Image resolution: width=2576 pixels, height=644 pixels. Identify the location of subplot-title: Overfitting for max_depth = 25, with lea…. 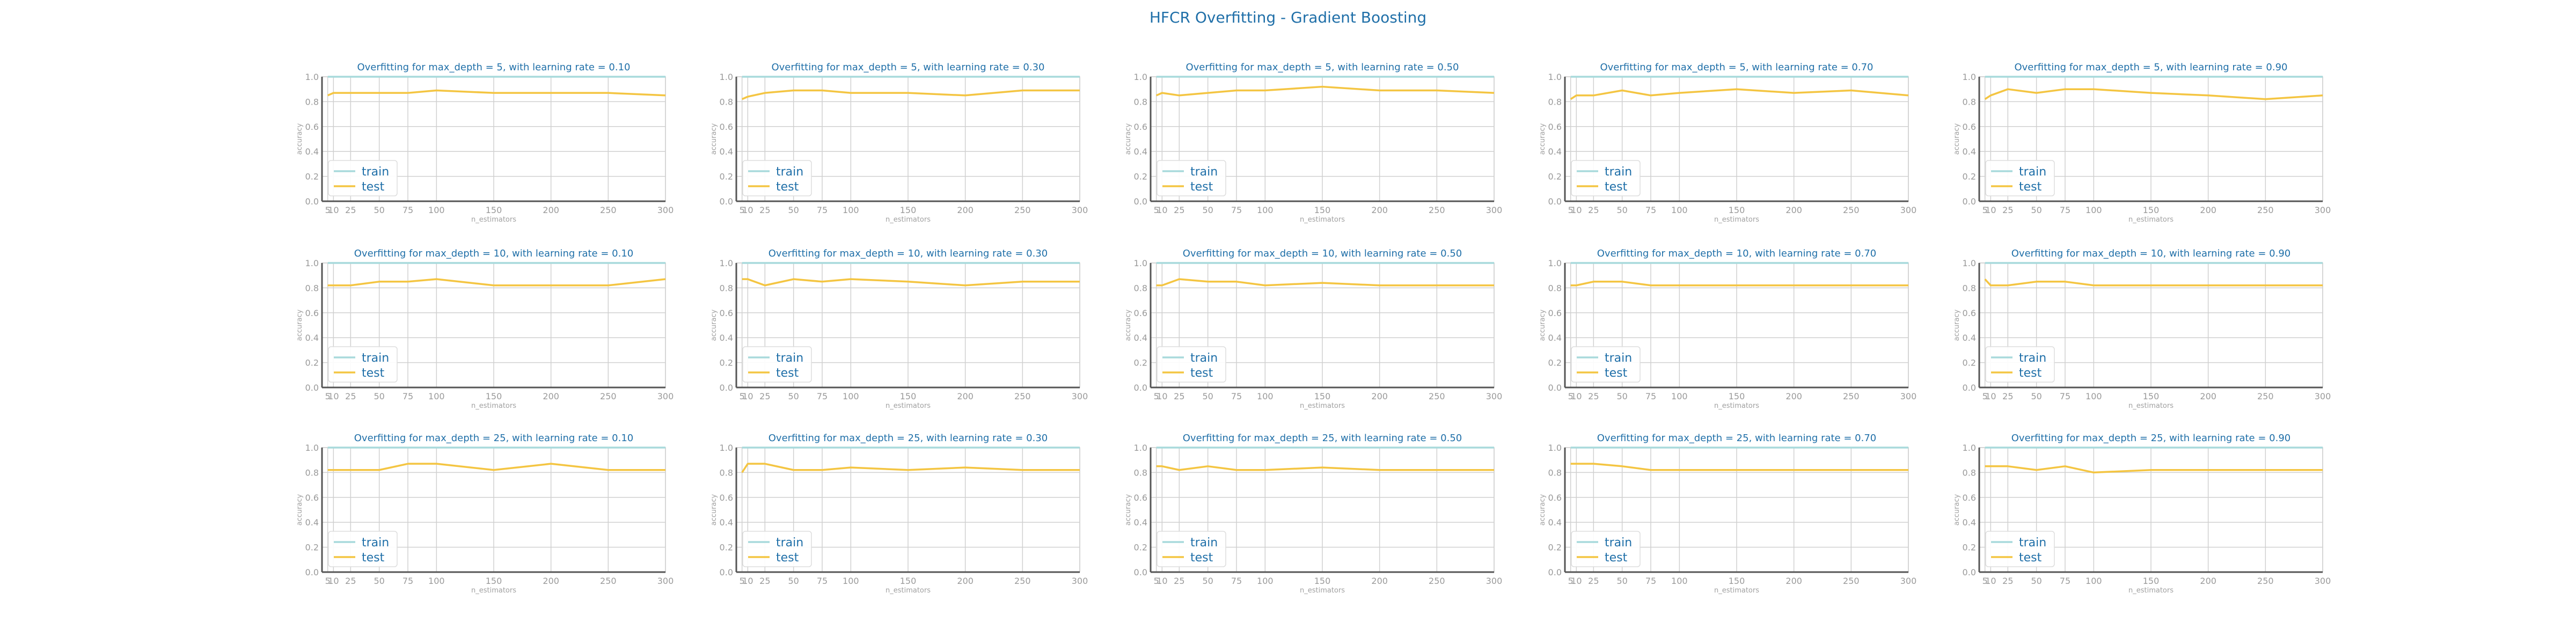
(908, 438).